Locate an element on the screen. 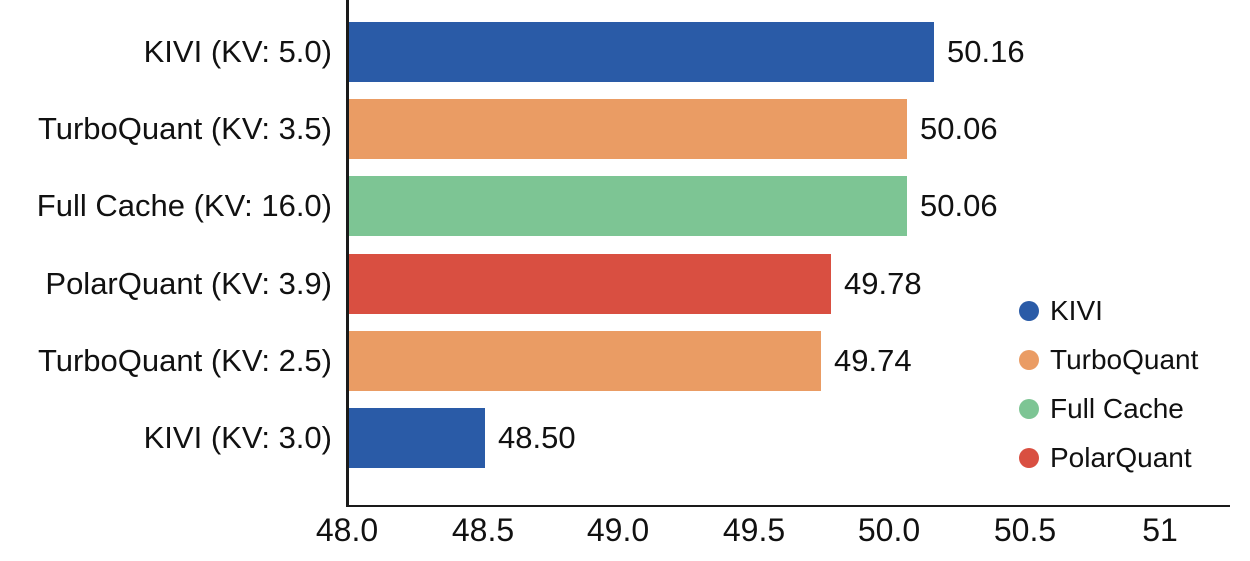 The image size is (1250, 561). value-label: 49.74 is located at coordinates (873, 360).